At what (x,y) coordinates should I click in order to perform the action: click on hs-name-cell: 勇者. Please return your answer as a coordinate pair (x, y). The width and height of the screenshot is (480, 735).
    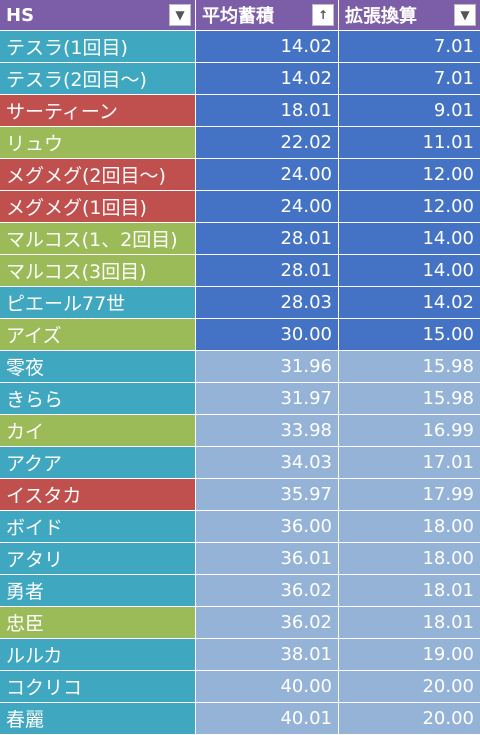
    Looking at the image, I should click on (98, 590).